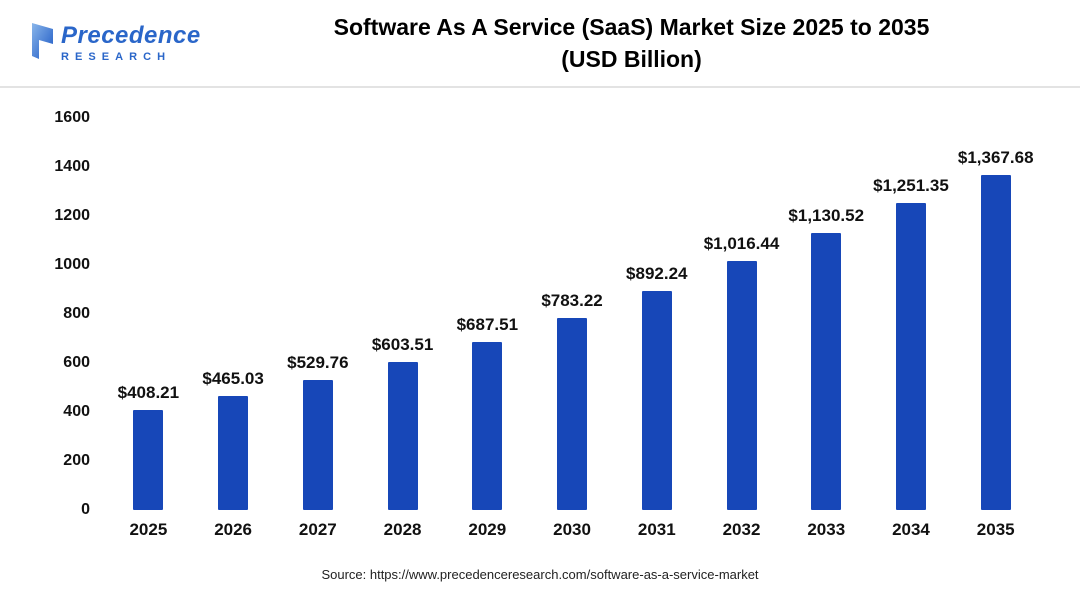  Describe the element at coordinates (72, 117) in the screenshot. I see `y-tick-label: 1600` at that location.